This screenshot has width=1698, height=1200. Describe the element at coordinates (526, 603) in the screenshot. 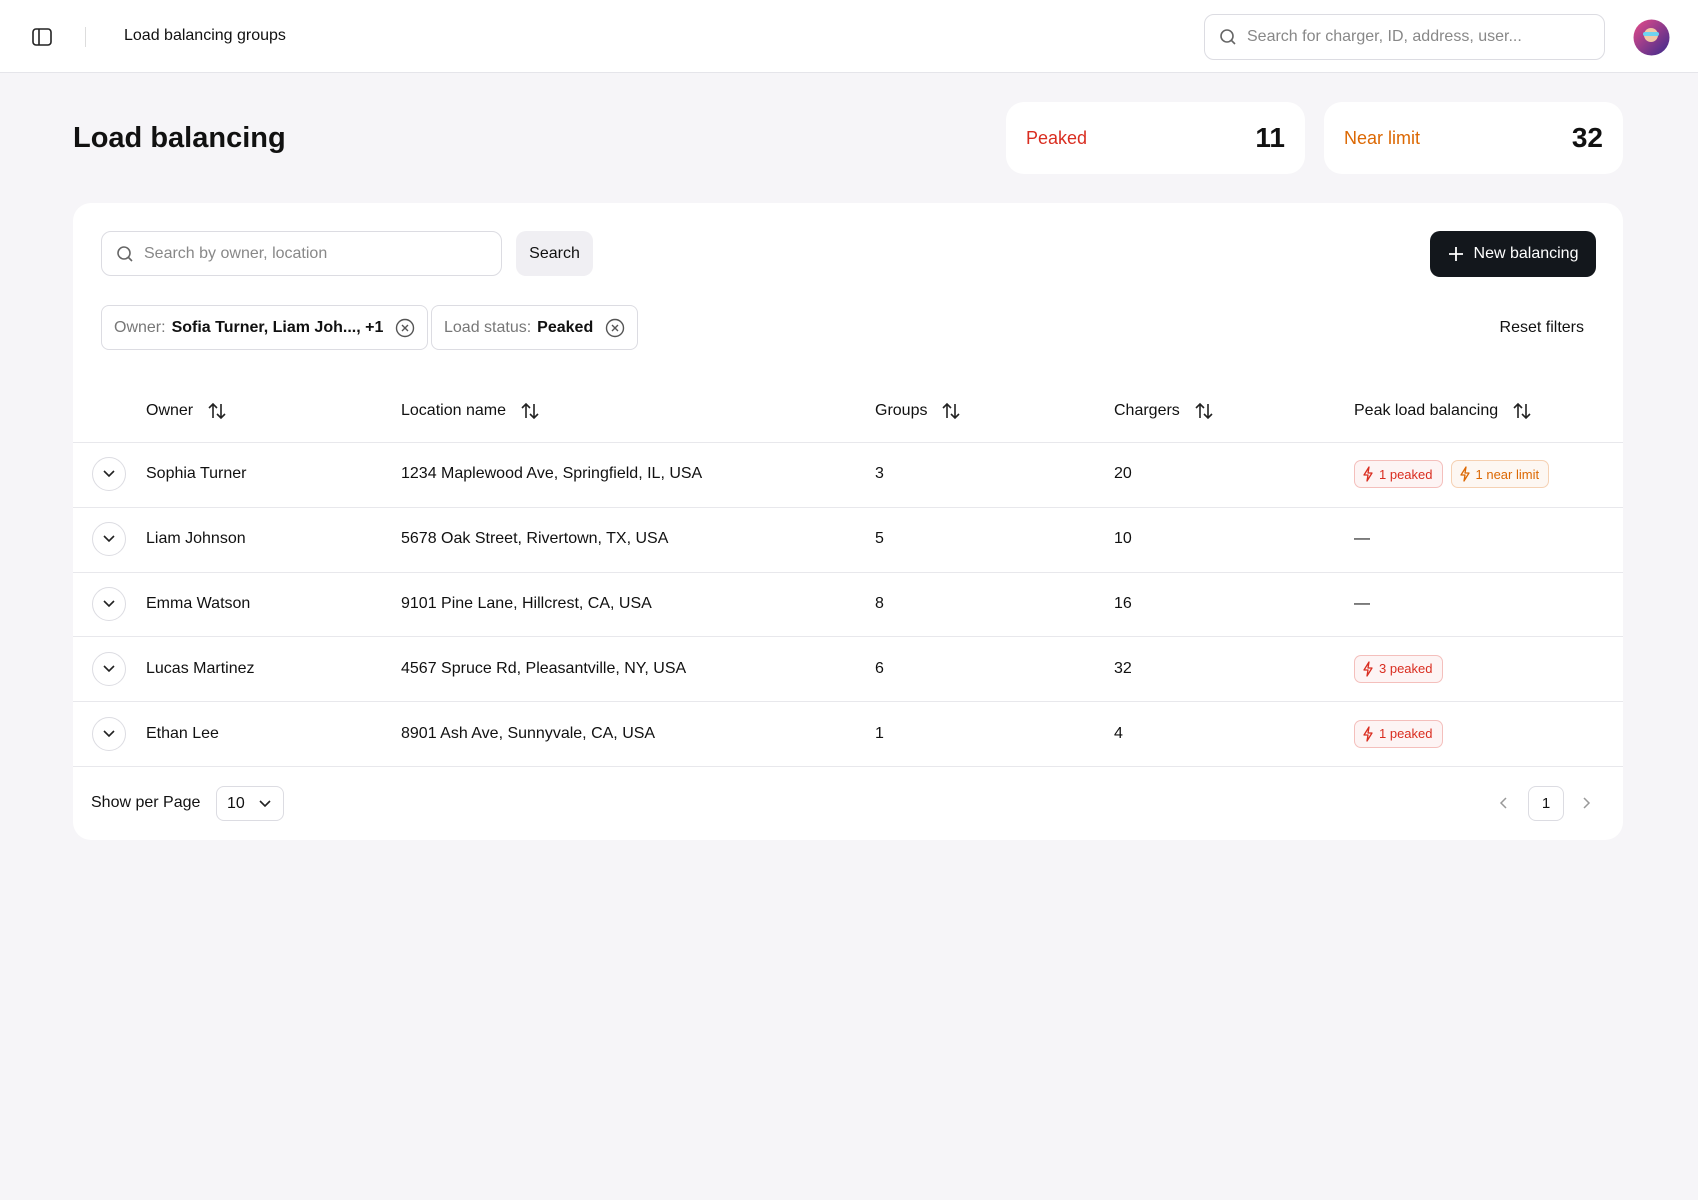

I see `location-cell: 9101 Pine Lane, Hillcrest, CA, USA` at that location.